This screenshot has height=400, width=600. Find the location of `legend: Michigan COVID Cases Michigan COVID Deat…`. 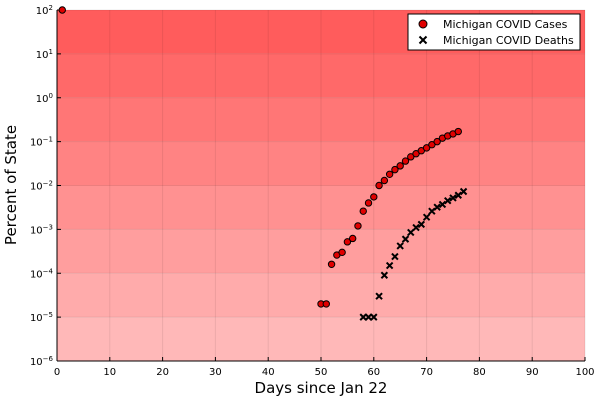

legend: Michigan COVID Cases Michigan COVID Deat… is located at coordinates (494, 32).